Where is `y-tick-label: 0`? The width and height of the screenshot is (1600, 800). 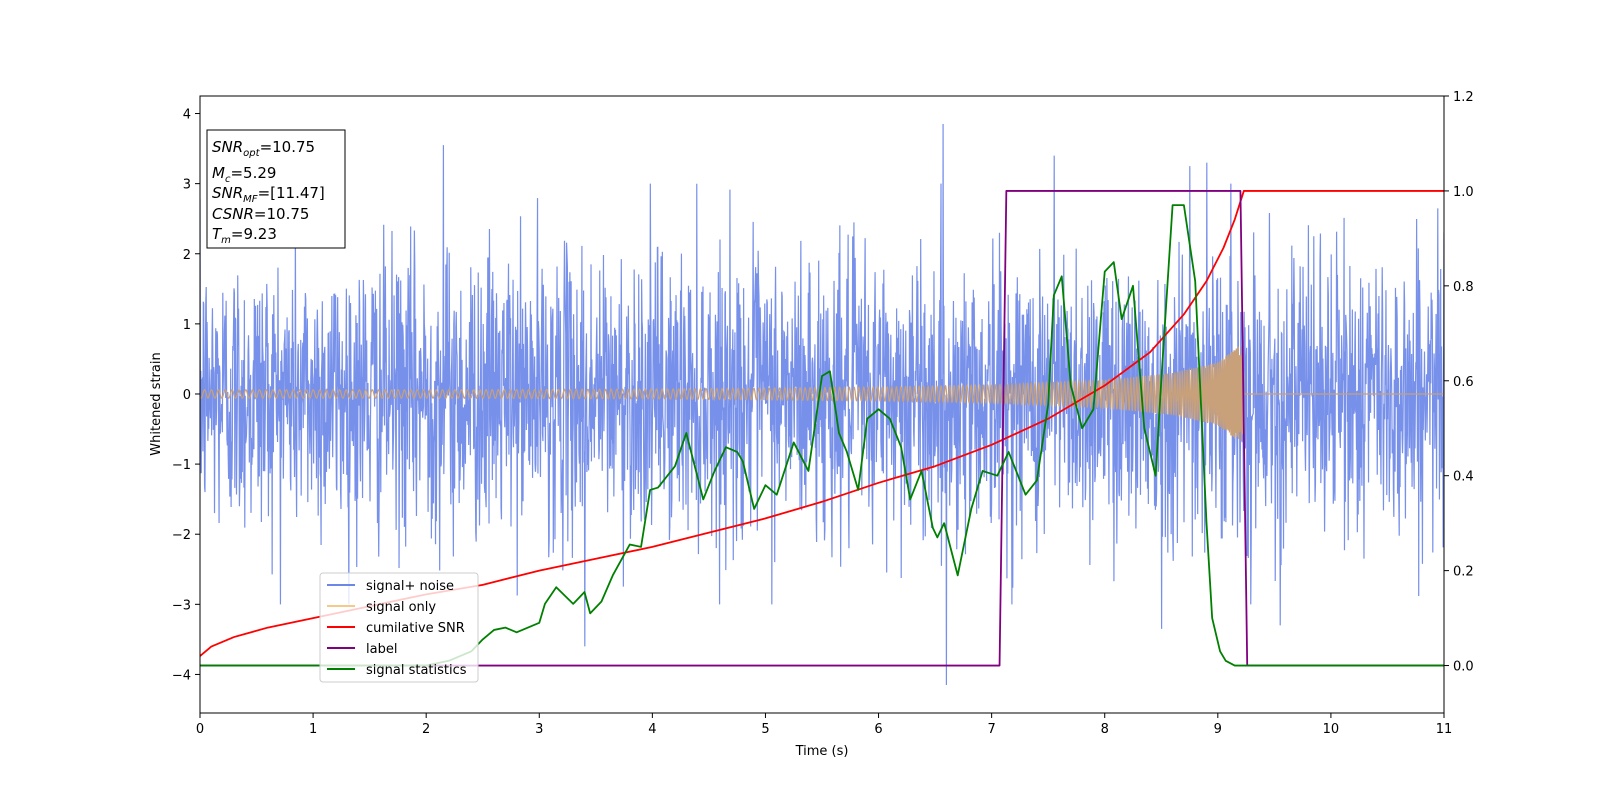
y-tick-label: 0 is located at coordinates (187, 395).